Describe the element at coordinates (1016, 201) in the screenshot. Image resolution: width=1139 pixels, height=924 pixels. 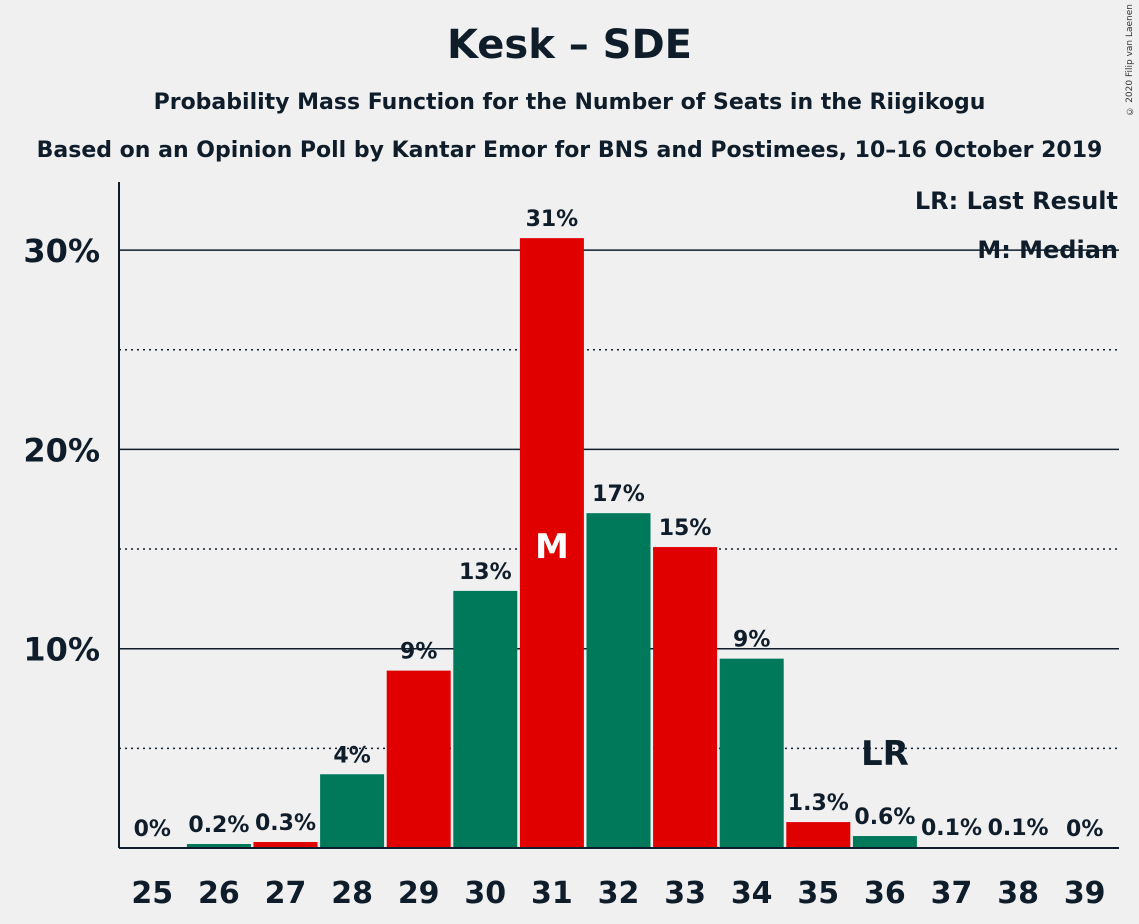
I see `legend-last-result: LR: Last Result` at that location.